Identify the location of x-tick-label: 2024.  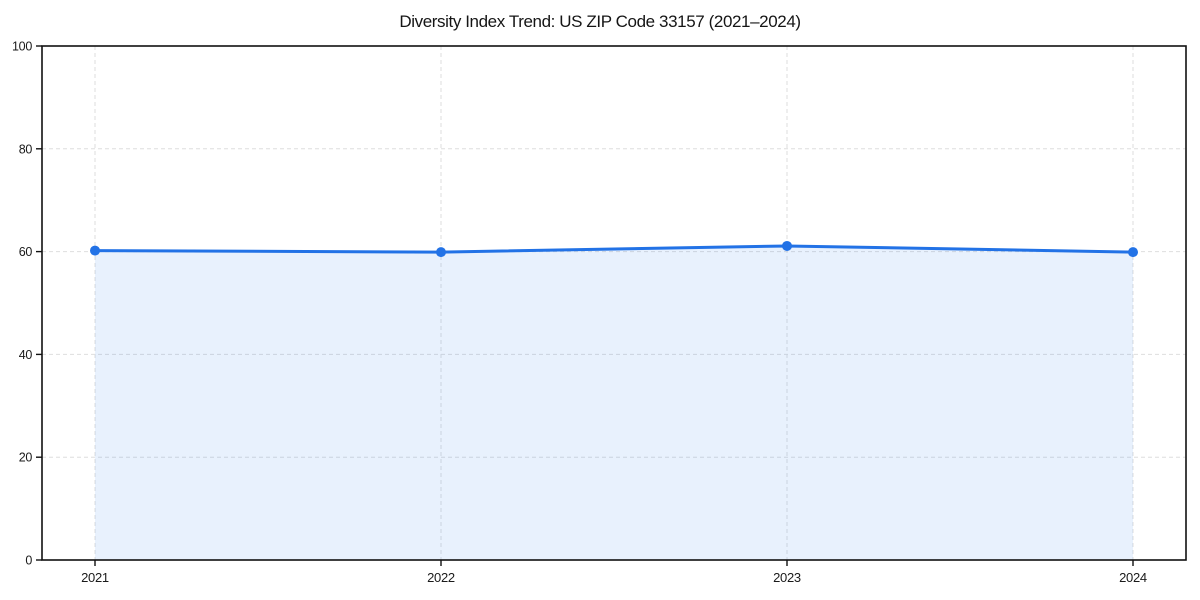
(1133, 577).